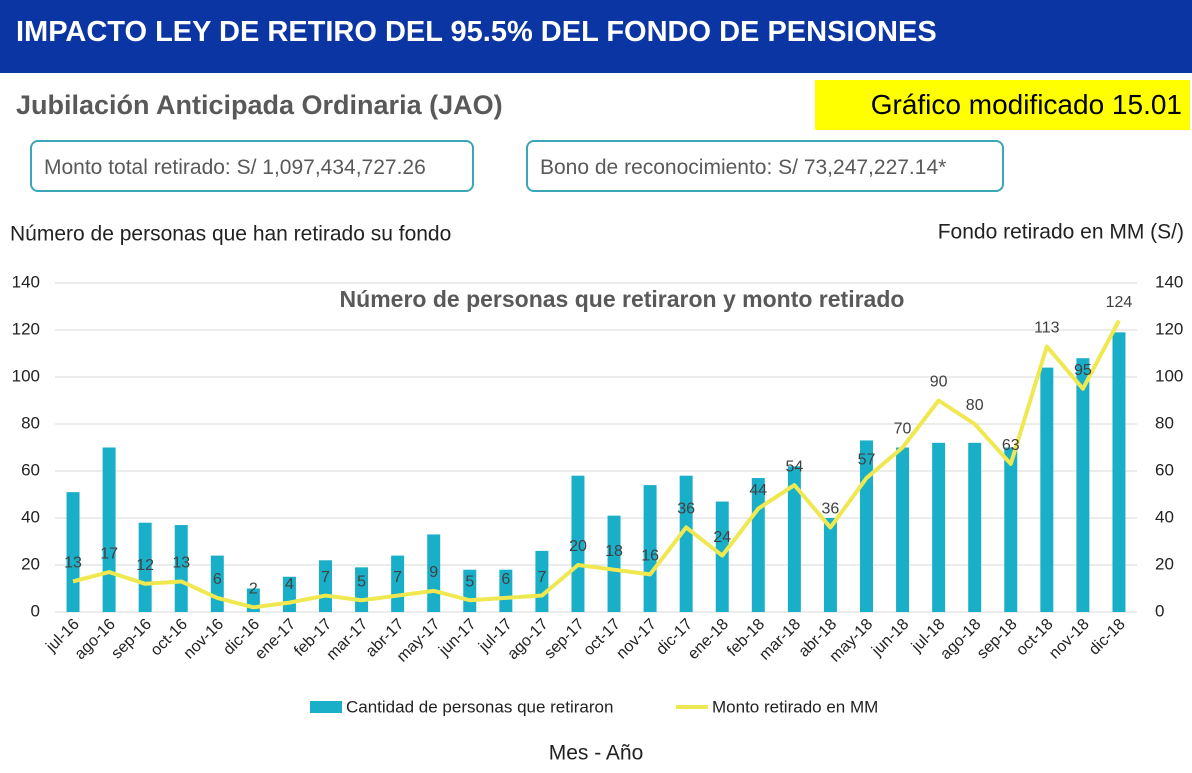  Describe the element at coordinates (30, 516) in the screenshot. I see `y-tick-label: 40` at that location.